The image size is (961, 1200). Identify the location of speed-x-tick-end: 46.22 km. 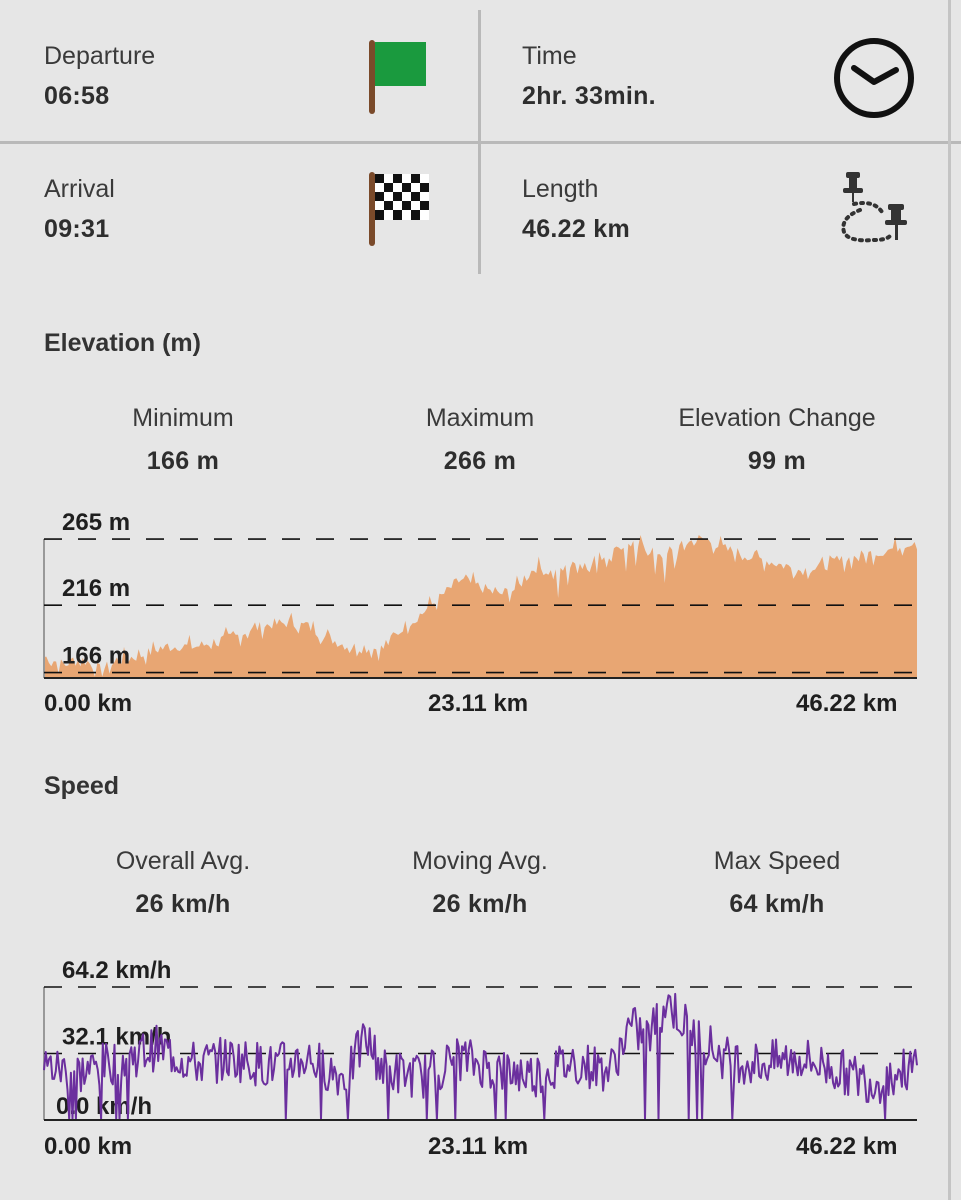
(847, 1146).